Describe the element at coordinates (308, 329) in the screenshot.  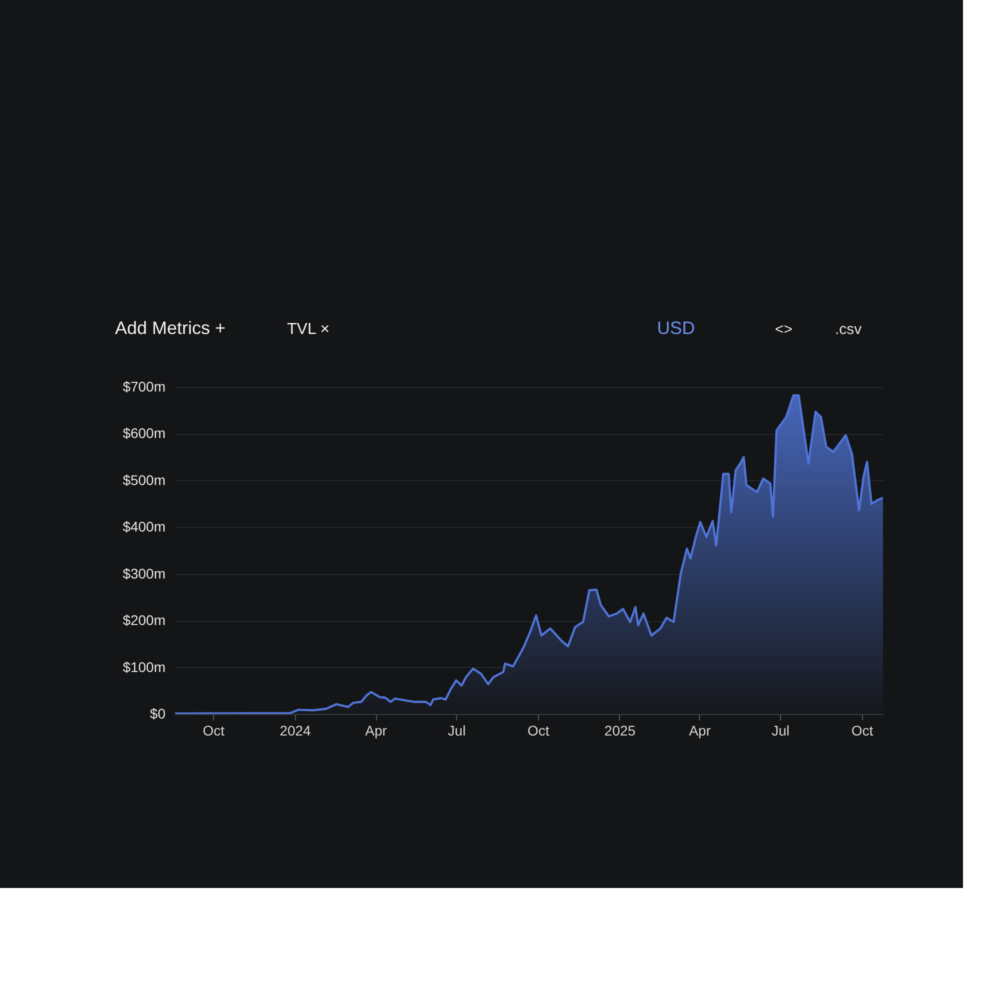
I see `text: TVL ×` at that location.